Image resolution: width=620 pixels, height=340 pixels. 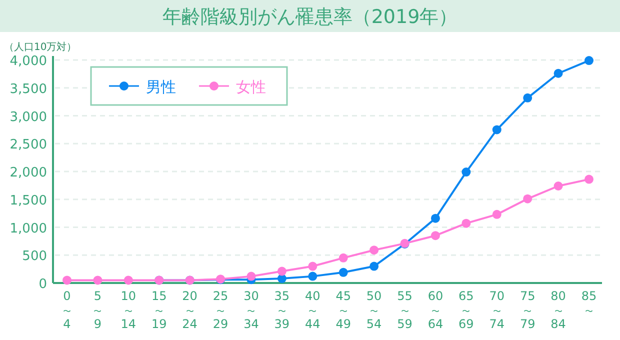 What do you see at coordinates (251, 87) in the screenshot?
I see `legend-label: 女性` at bounding box center [251, 87].